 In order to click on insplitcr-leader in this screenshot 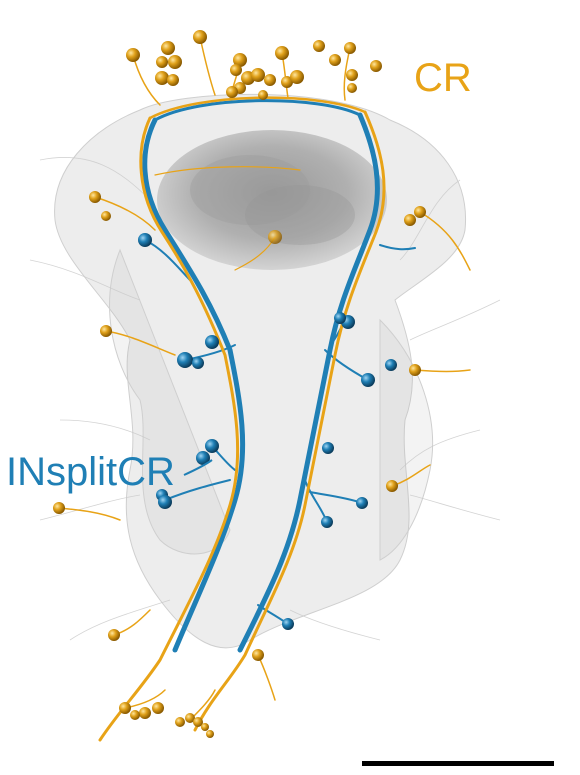, I will do `click(198, 467)`.